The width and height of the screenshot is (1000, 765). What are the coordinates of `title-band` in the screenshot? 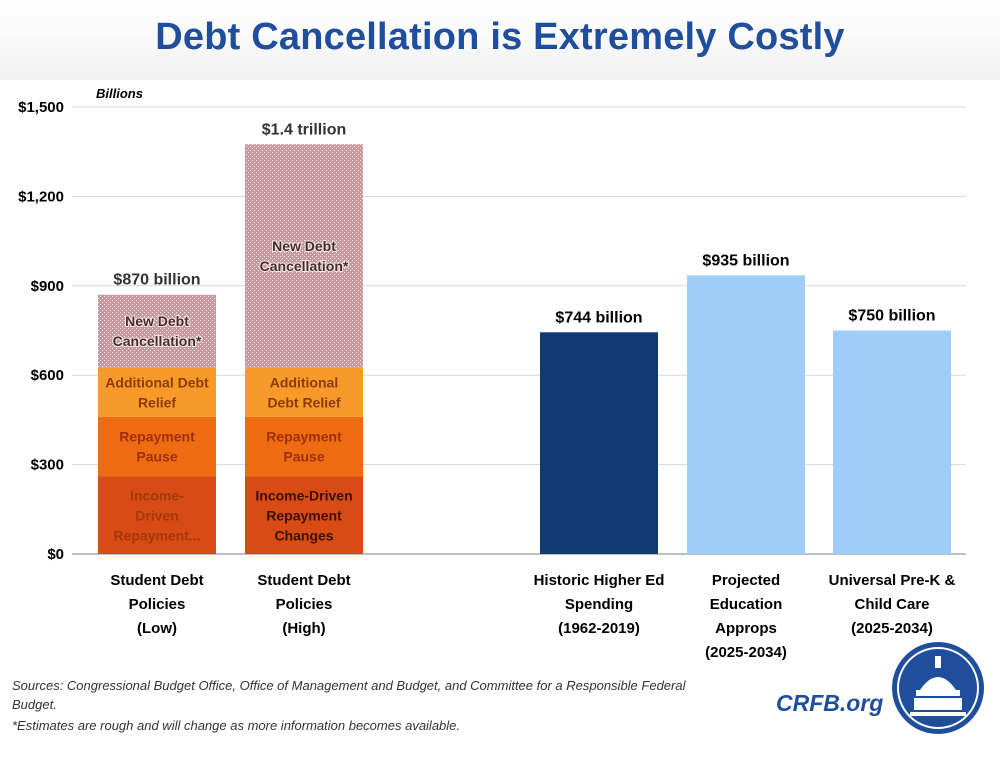 It's located at (500, 40).